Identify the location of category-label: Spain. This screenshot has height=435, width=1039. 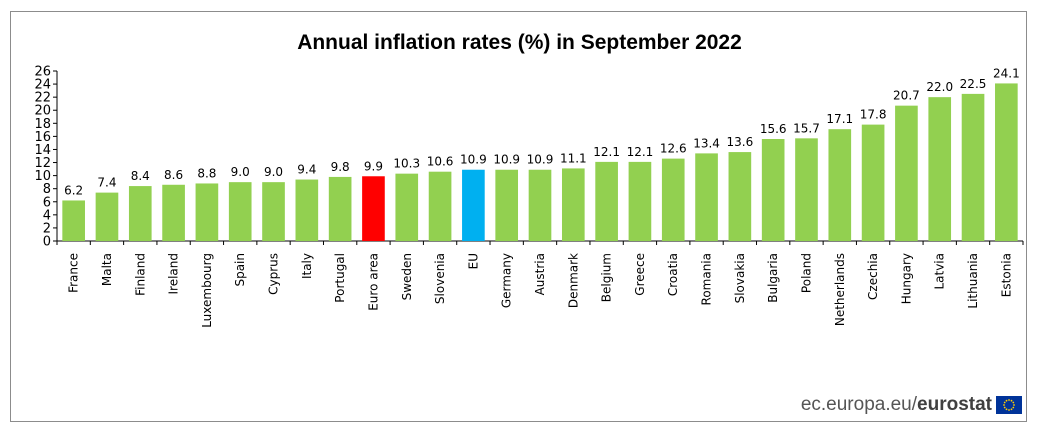
(240, 270).